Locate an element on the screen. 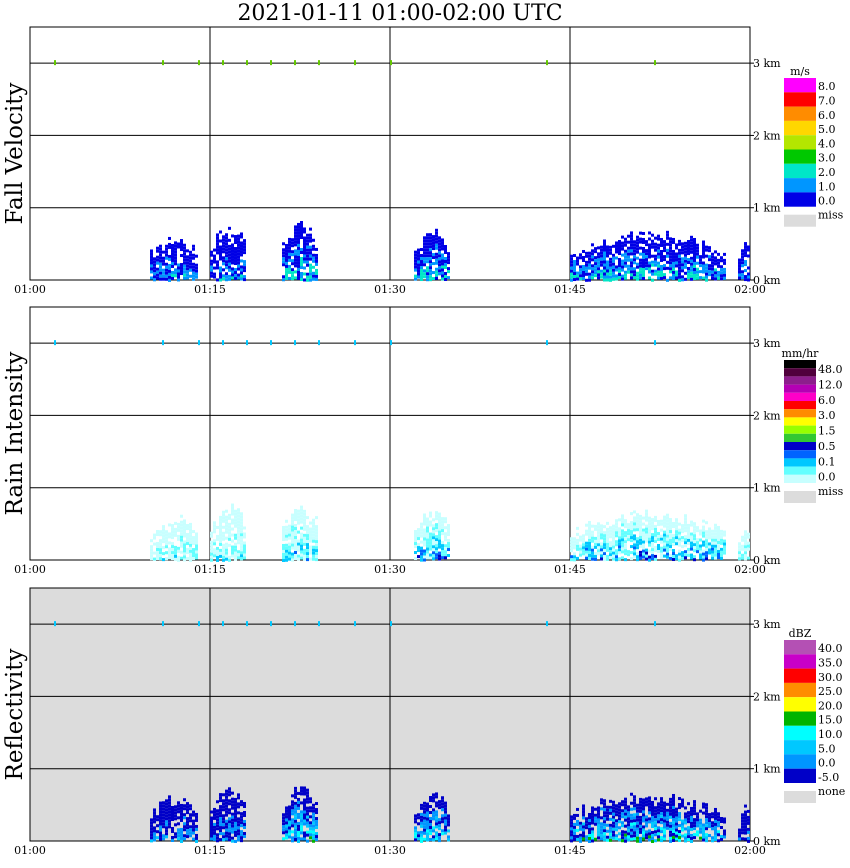 Image resolution: width=850 pixels, height=868 pixels. legend-missing-swatch is located at coordinates (800, 797).